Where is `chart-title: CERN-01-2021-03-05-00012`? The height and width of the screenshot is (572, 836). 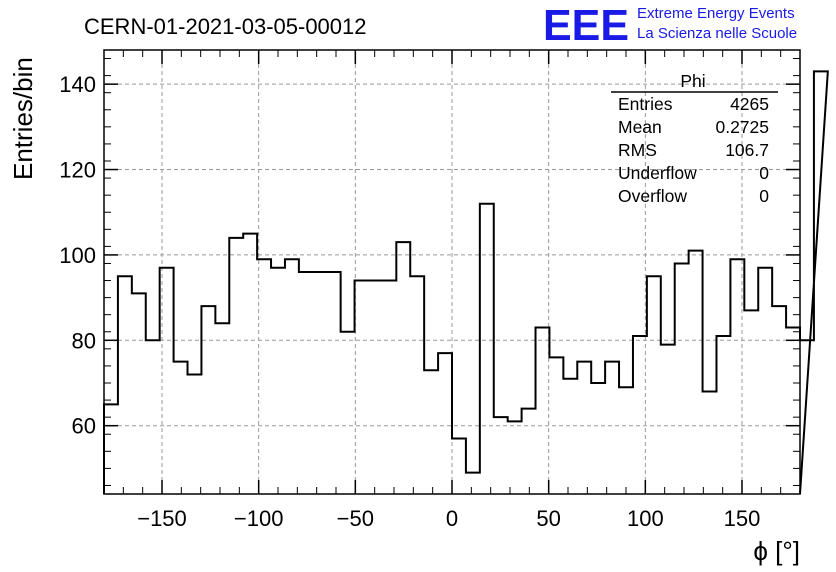
chart-title: CERN-01-2021-03-05-00012 is located at coordinates (225, 26).